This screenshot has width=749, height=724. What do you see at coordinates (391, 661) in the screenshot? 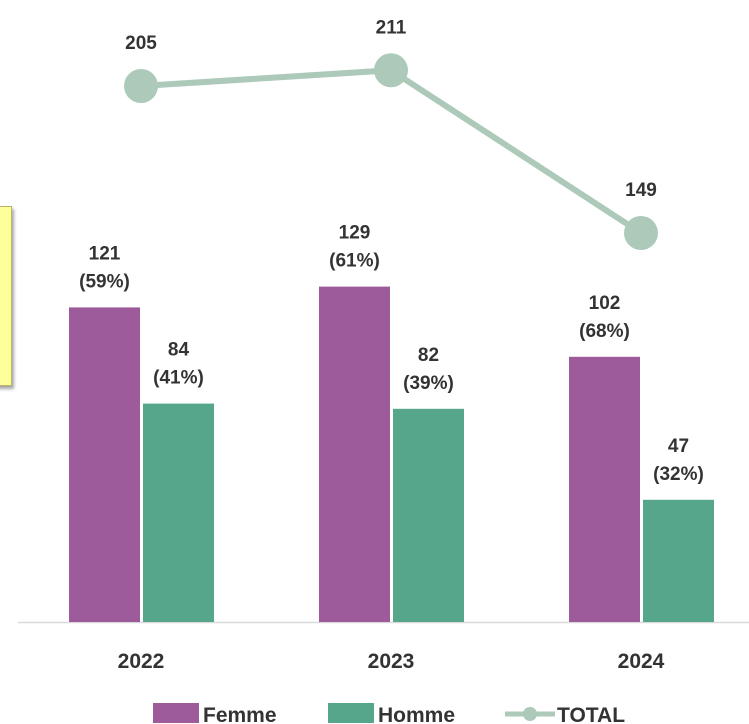
I see `x-tick-label-2023: 2023` at bounding box center [391, 661].